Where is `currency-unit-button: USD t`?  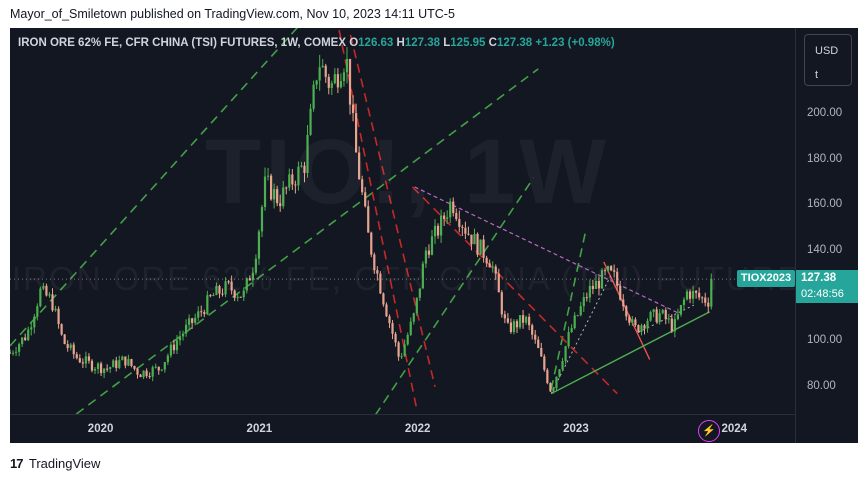 currency-unit-button: USD t is located at coordinates (828, 60).